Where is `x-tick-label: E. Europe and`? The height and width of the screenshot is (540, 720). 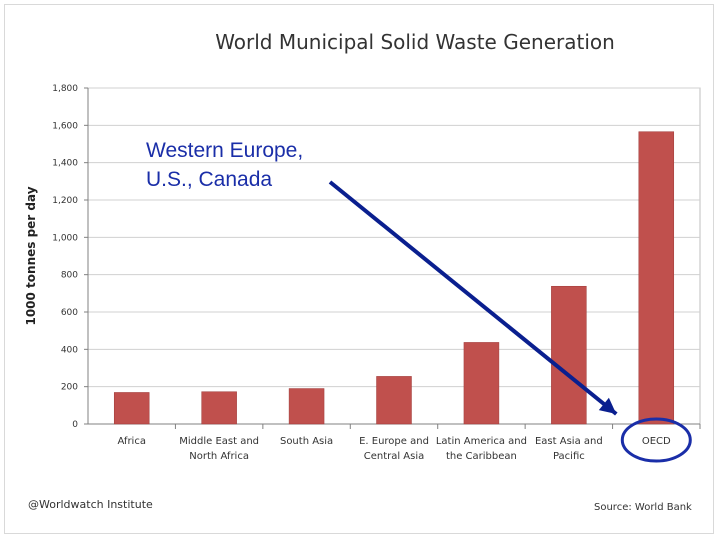 x-tick-label: E. Europe and is located at coordinates (394, 441).